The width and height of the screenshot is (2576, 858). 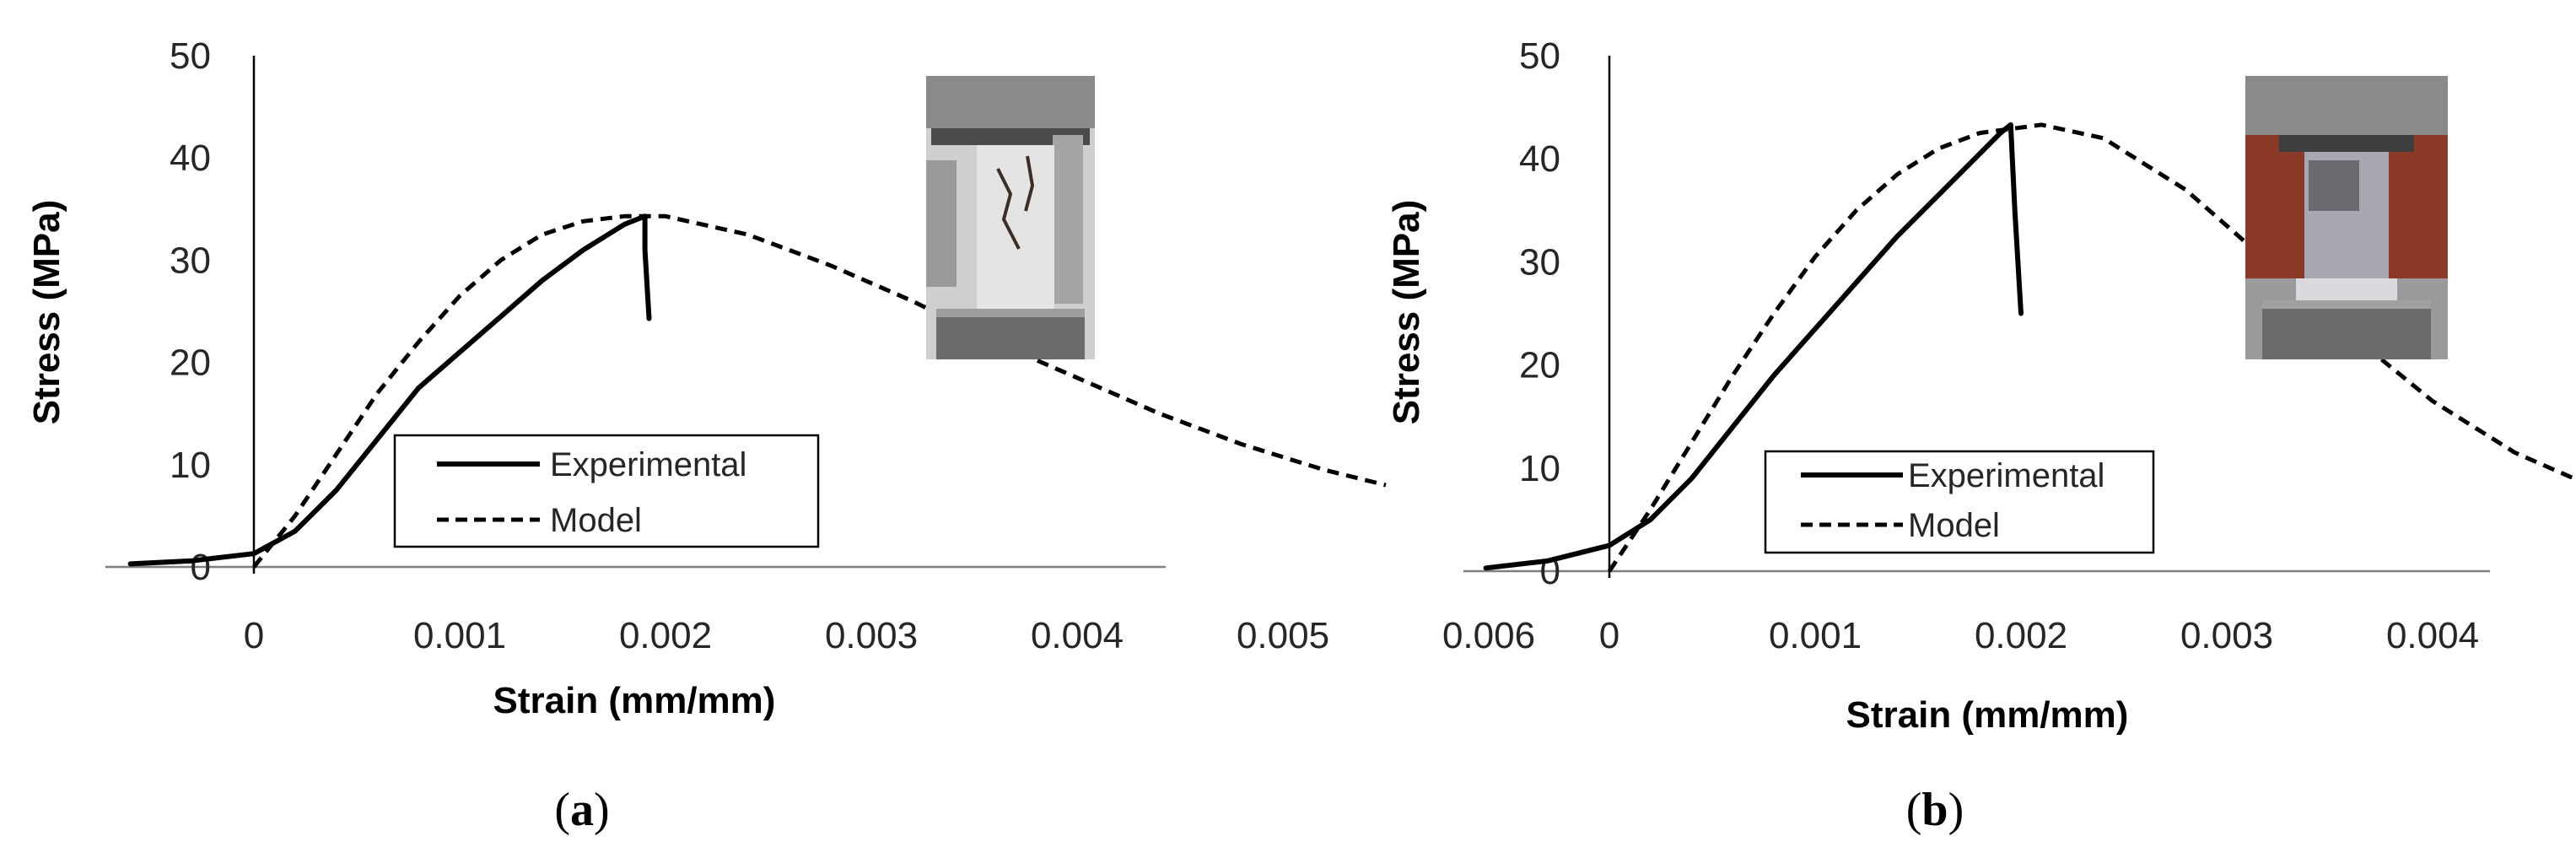 I want to click on x-tick-label: 0.005, so click(x=1283, y=635).